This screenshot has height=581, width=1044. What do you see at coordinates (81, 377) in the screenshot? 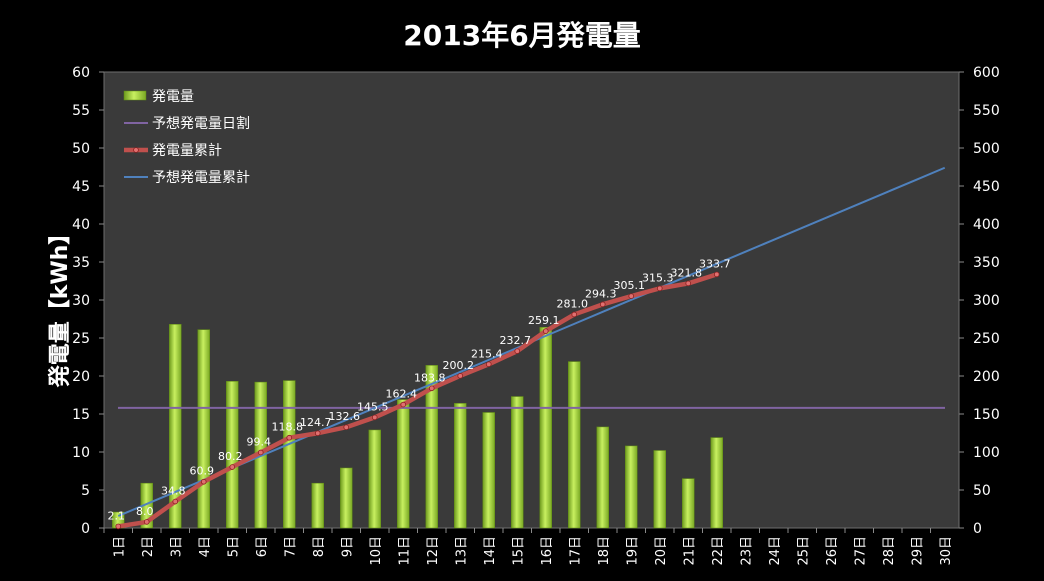
I see `y-tick-label: 20` at bounding box center [81, 377].